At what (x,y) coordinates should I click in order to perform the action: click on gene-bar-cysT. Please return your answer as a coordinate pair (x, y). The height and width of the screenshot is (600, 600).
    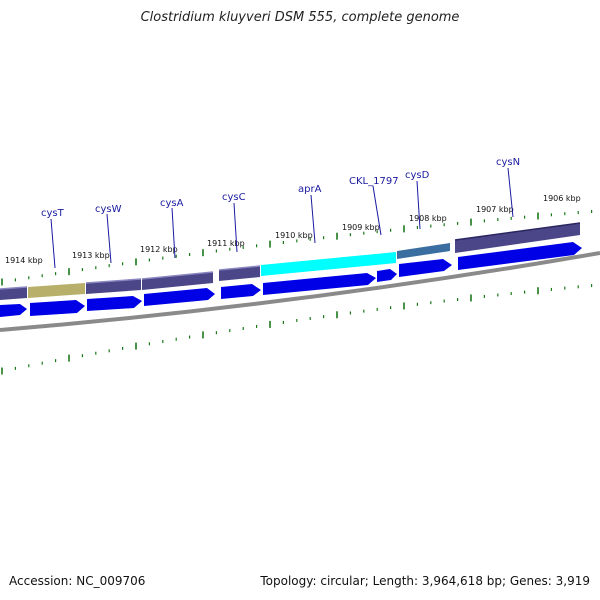
    Looking at the image, I should click on (56, 290).